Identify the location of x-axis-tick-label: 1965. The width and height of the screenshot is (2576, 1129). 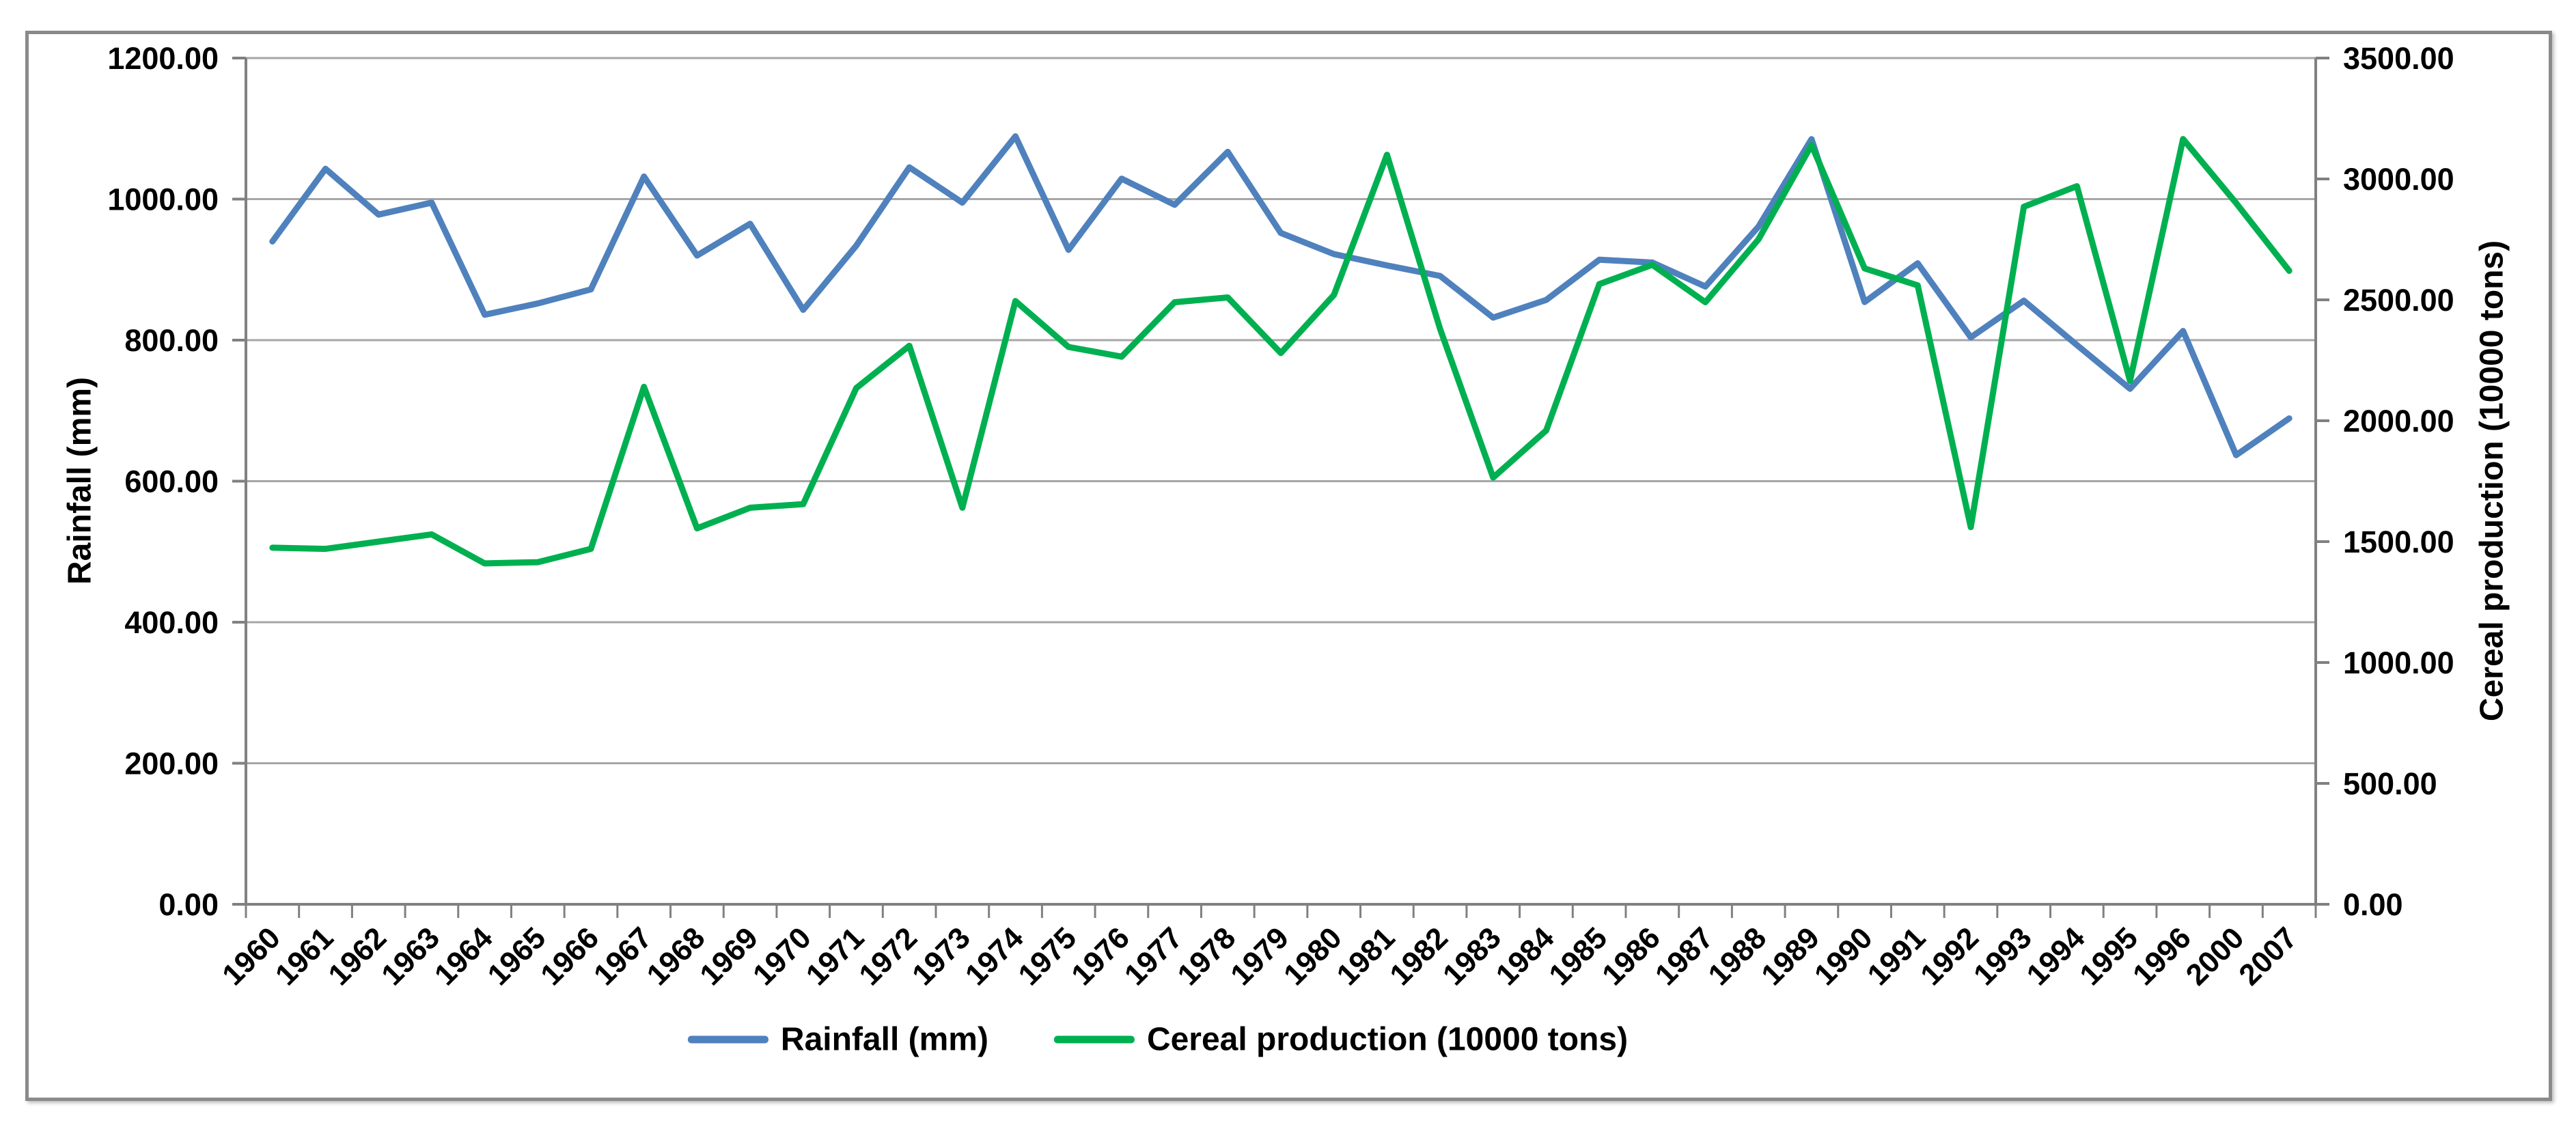
(518, 957).